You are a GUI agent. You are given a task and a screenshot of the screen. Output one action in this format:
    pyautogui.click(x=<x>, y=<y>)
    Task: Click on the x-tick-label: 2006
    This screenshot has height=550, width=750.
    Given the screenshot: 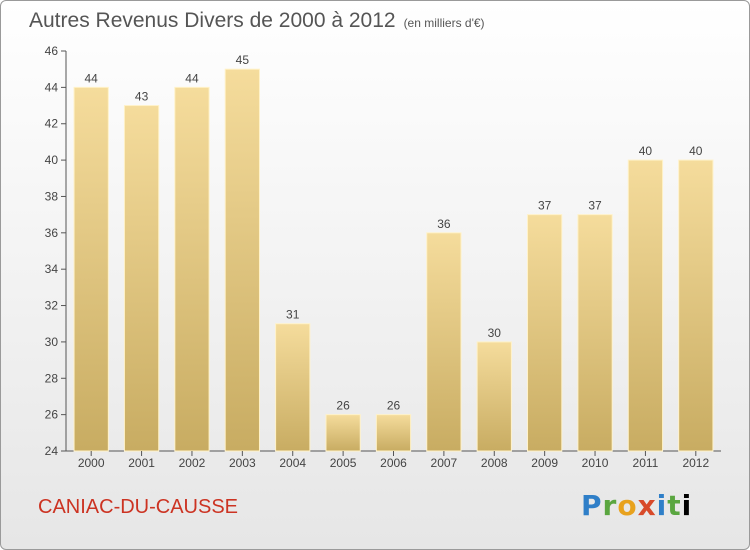 What is the action you would take?
    pyautogui.click(x=393, y=463)
    